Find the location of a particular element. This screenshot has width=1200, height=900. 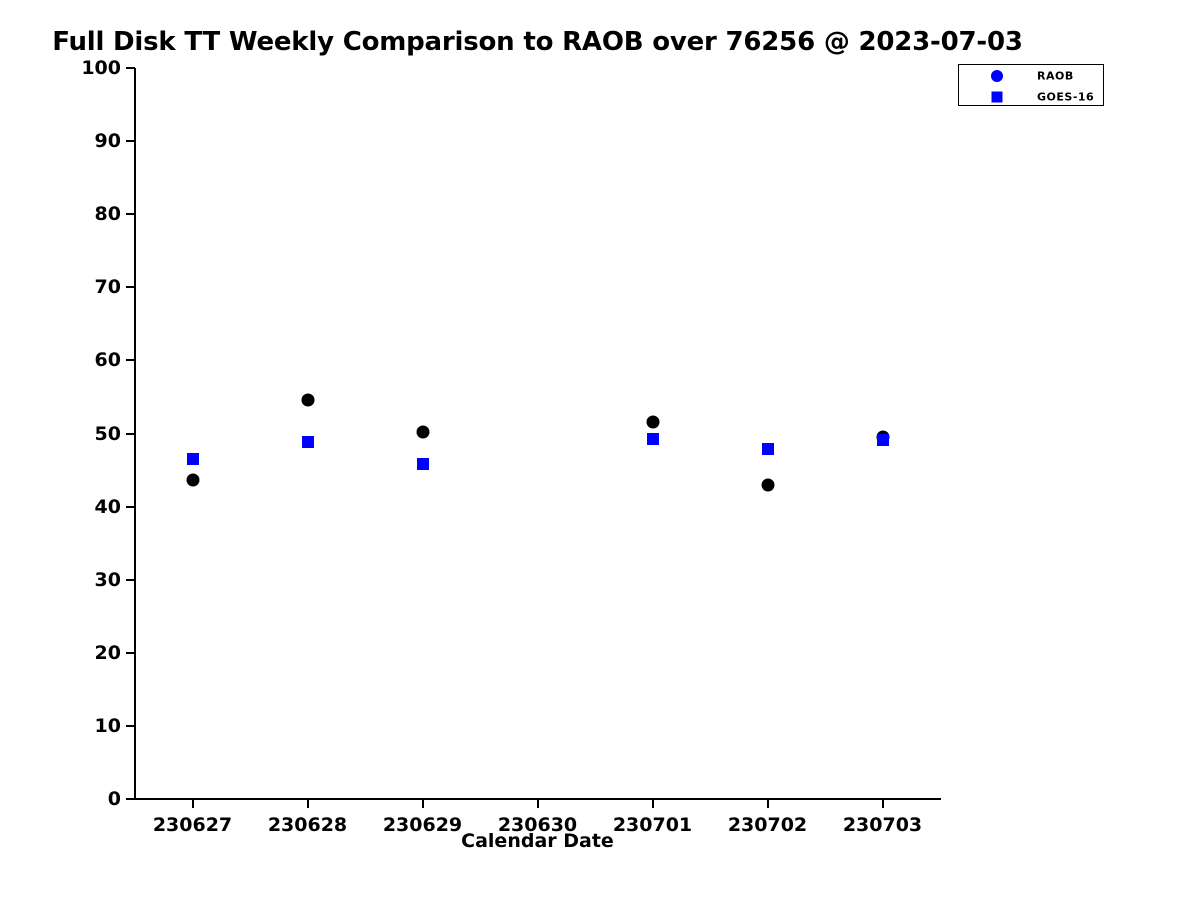

y-tick-label: 10 is located at coordinates (107, 725).